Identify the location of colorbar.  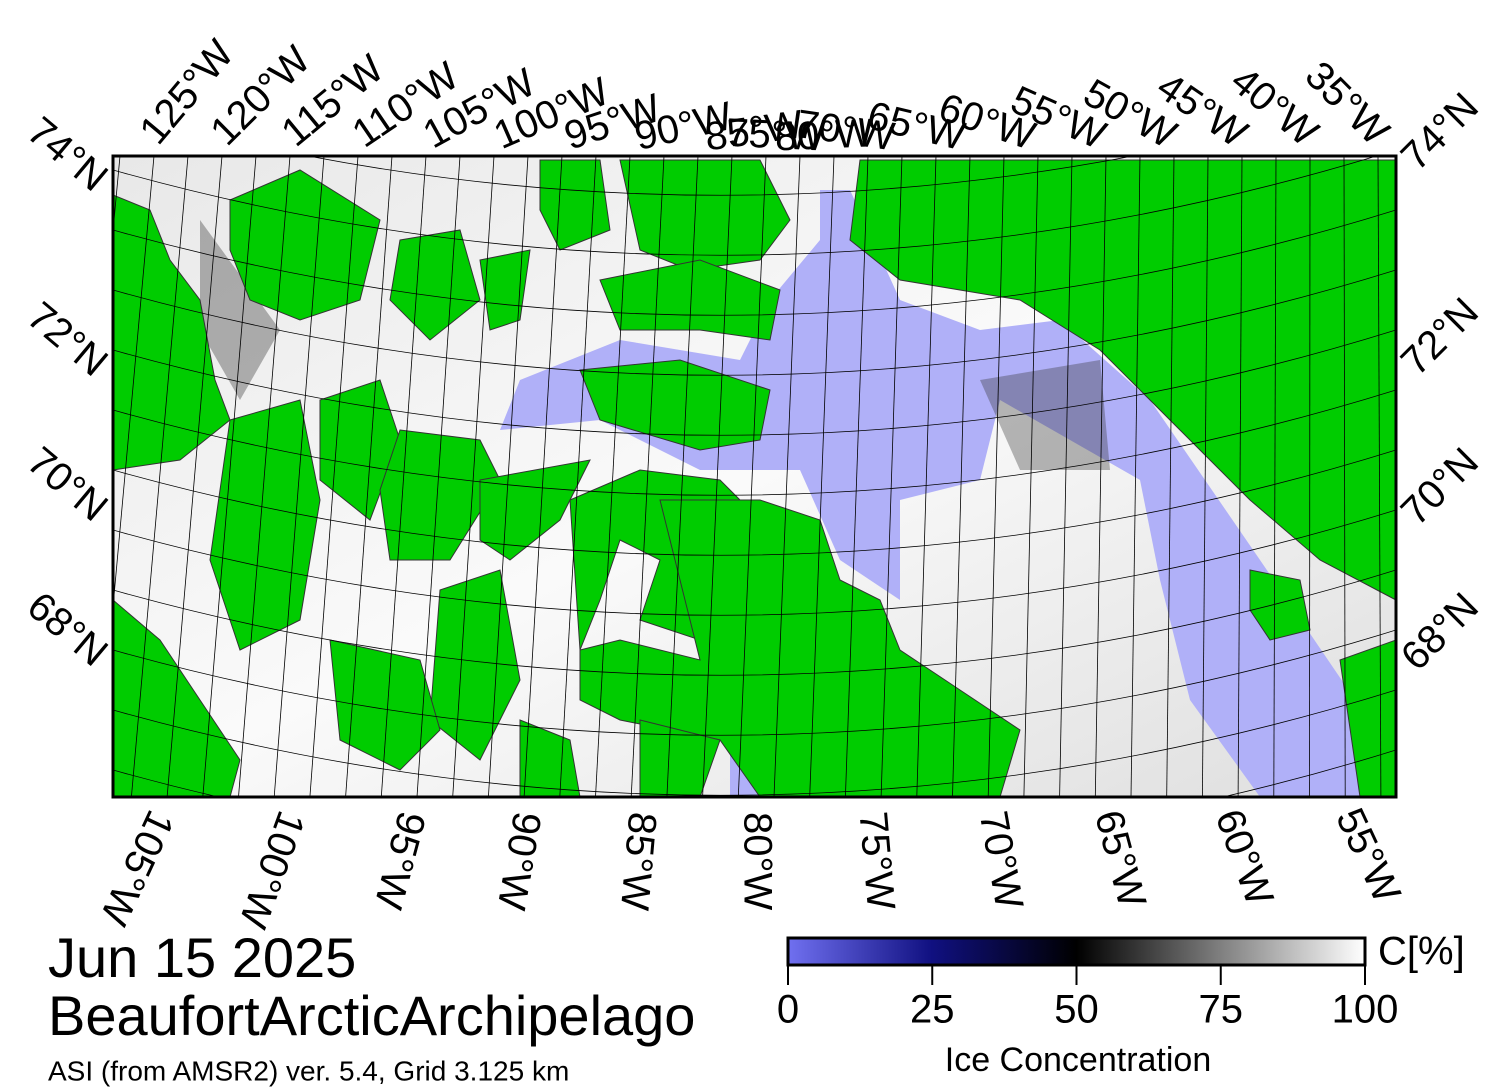
(1076, 951).